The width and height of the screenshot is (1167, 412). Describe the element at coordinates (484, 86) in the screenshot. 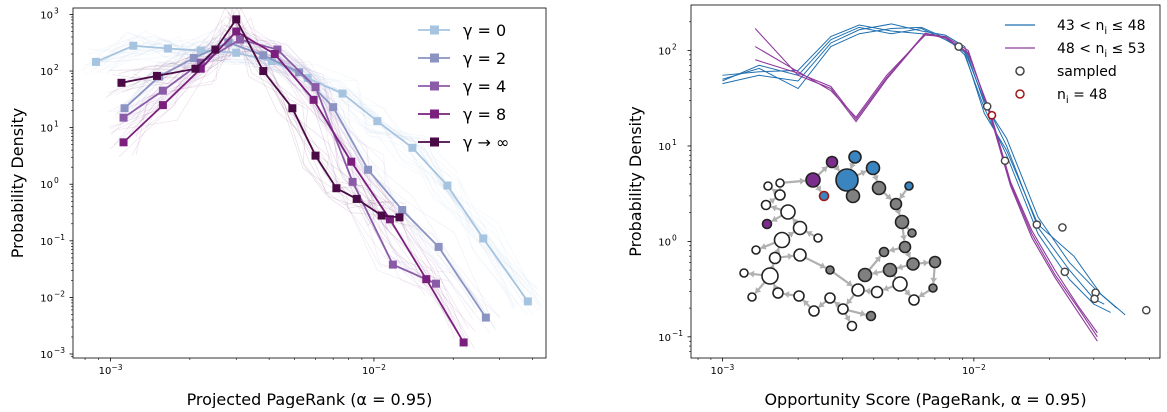

I see `legend-label: γ = 4` at that location.